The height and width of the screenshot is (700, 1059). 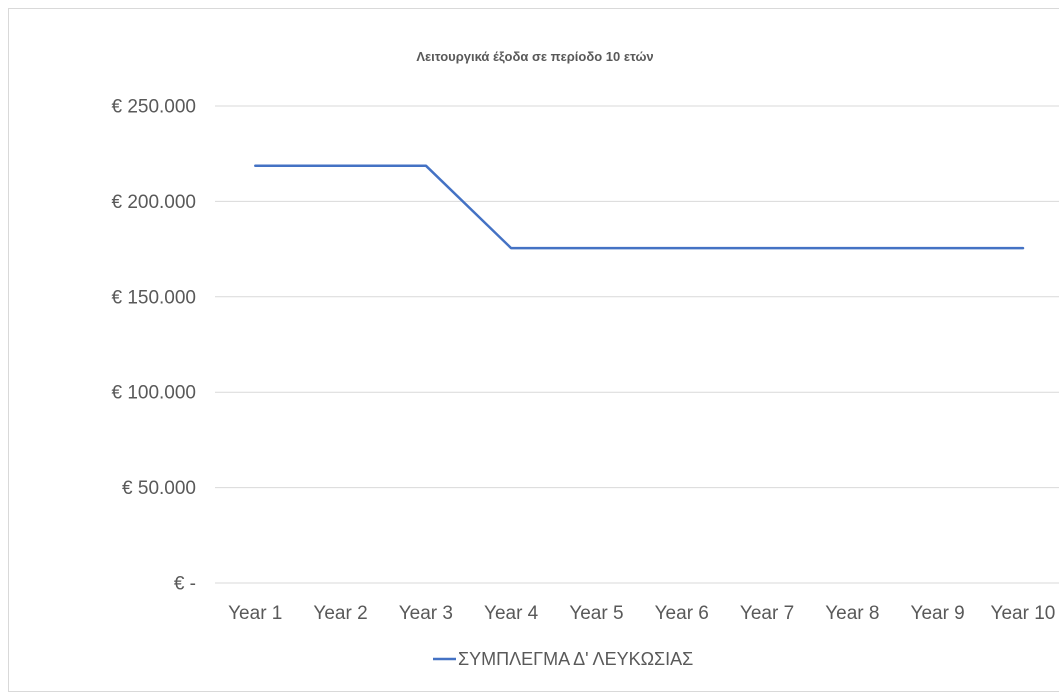 I want to click on chart-title: Λειτουργικά έξοδα σε περίοδο 10 ετών, so click(x=534, y=56).